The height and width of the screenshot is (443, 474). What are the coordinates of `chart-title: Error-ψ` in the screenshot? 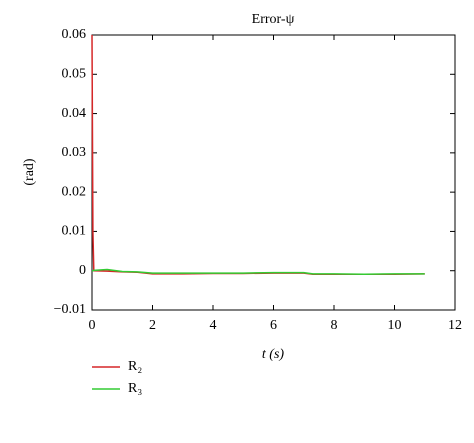 It's located at (273, 19).